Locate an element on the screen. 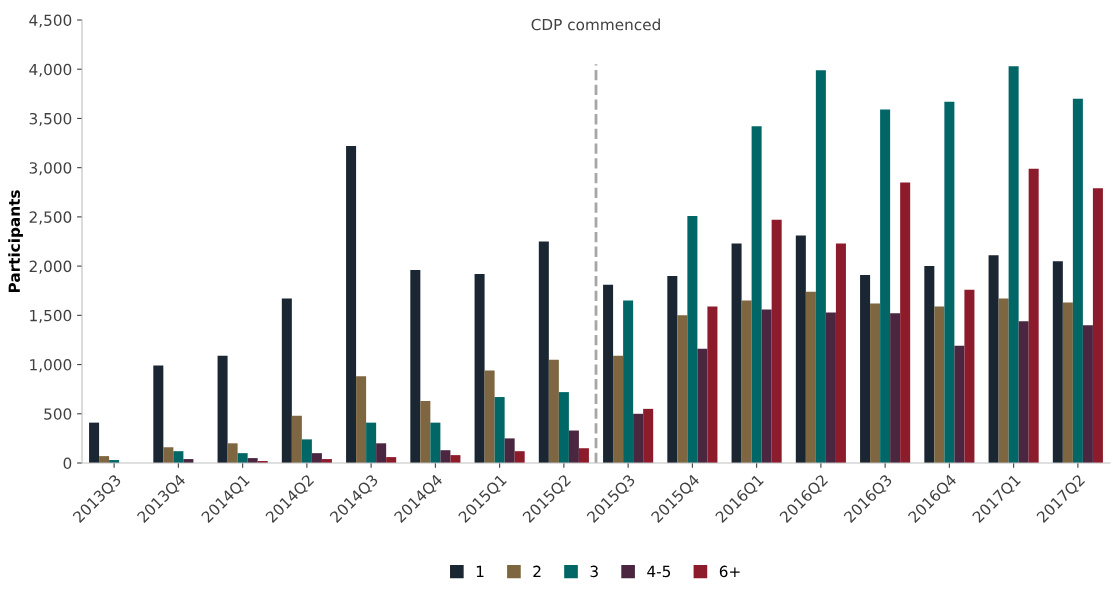  y-tick-label: 3,000 is located at coordinates (50, 169).